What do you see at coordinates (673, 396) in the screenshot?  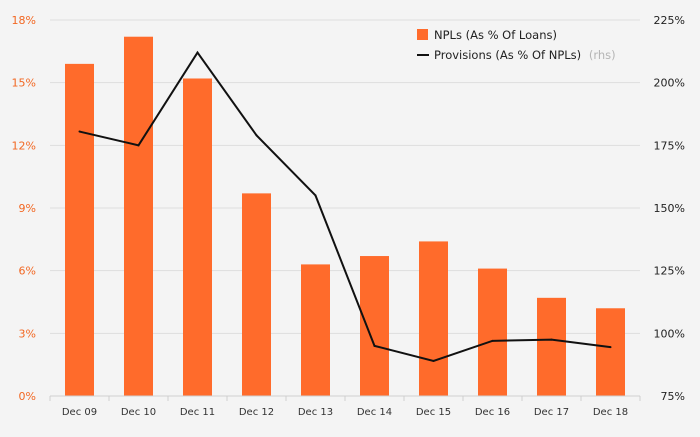 I see `y-right-tick-label: 75%` at bounding box center [673, 396].